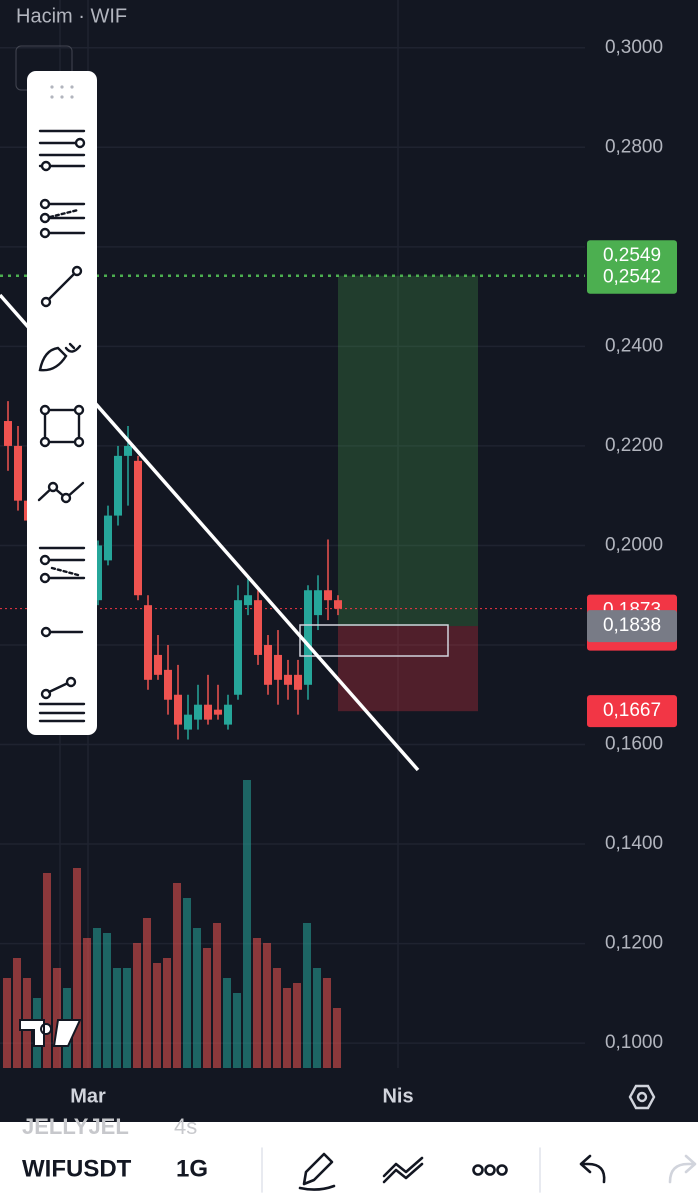 The width and height of the screenshot is (698, 1200). I want to click on bottom-icons, so click(479, 1170).